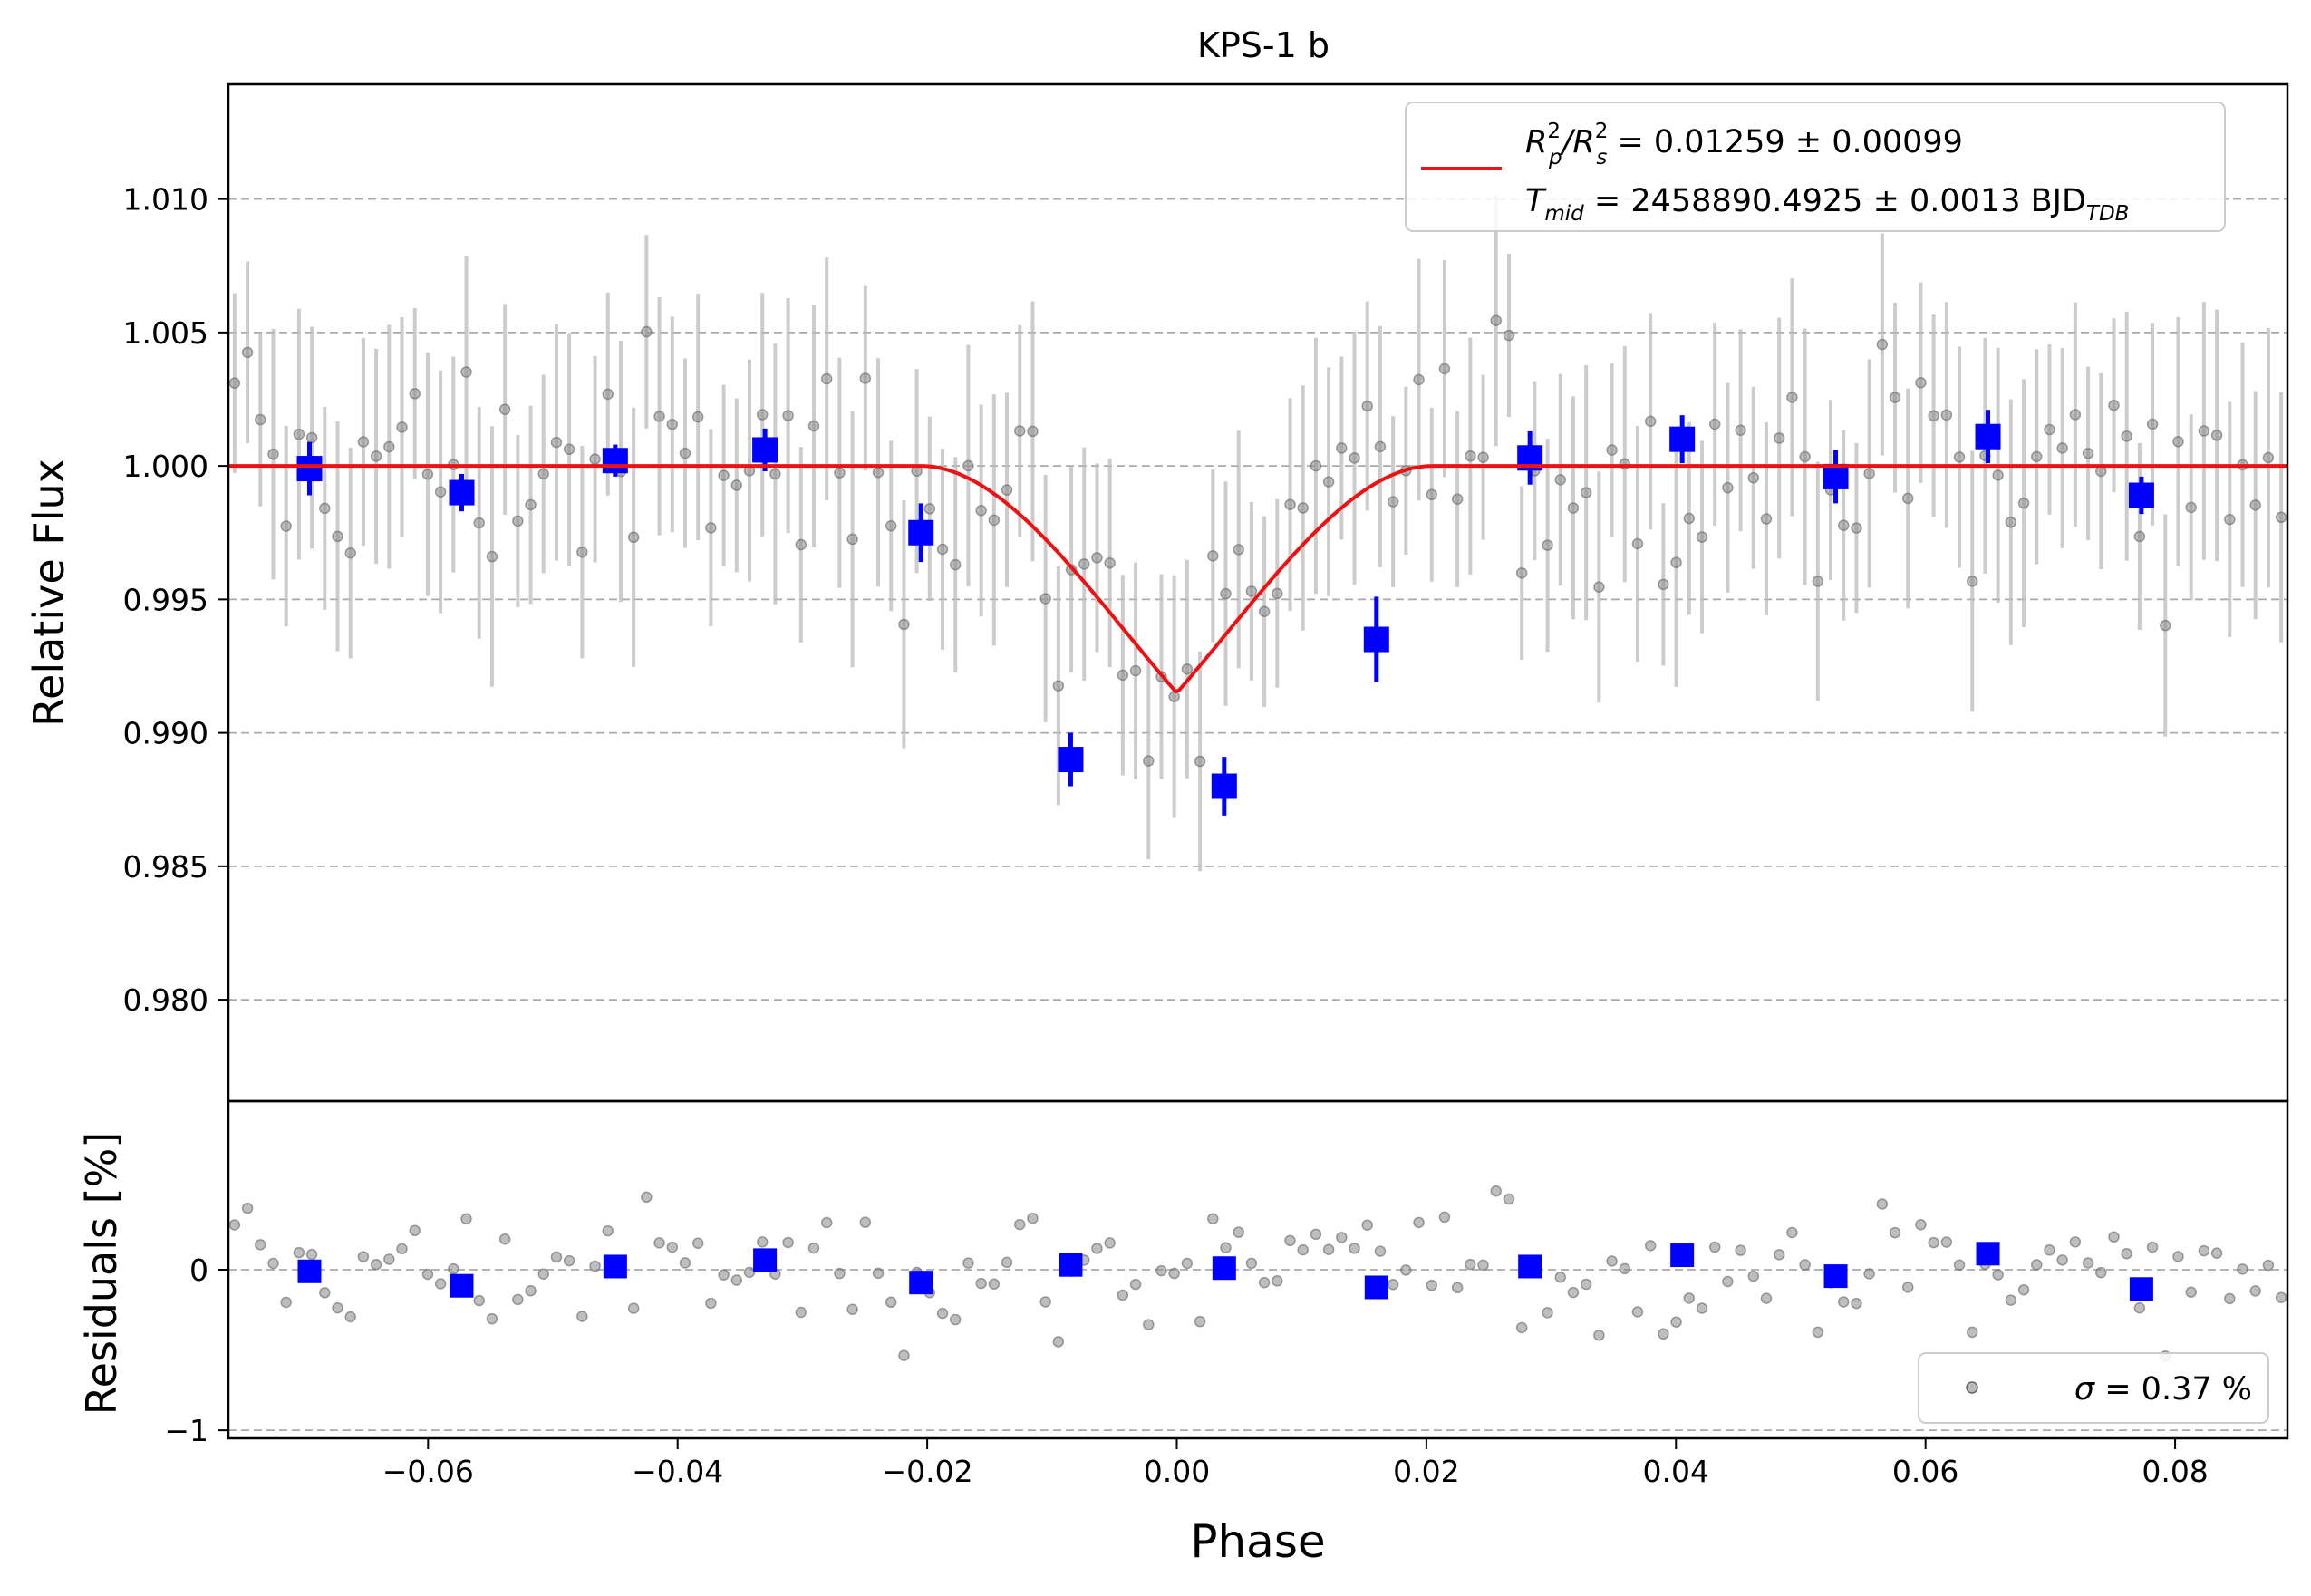 The image size is (2311, 1596). I want to click on residual-y-tick-label: 0, so click(198, 1270).